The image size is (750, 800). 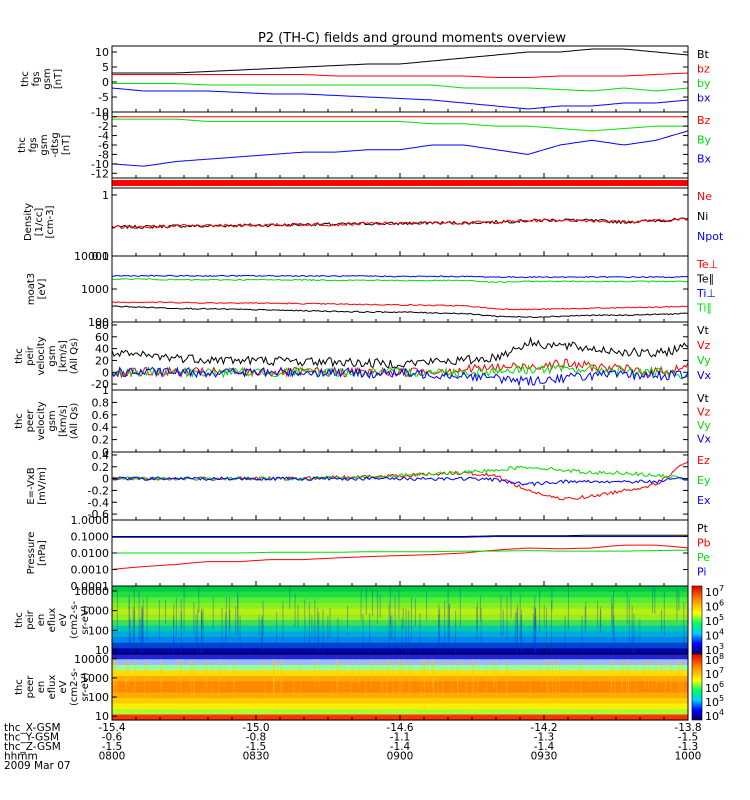 What do you see at coordinates (31, 553) in the screenshot?
I see `y-axis-label: Pressure` at bounding box center [31, 553].